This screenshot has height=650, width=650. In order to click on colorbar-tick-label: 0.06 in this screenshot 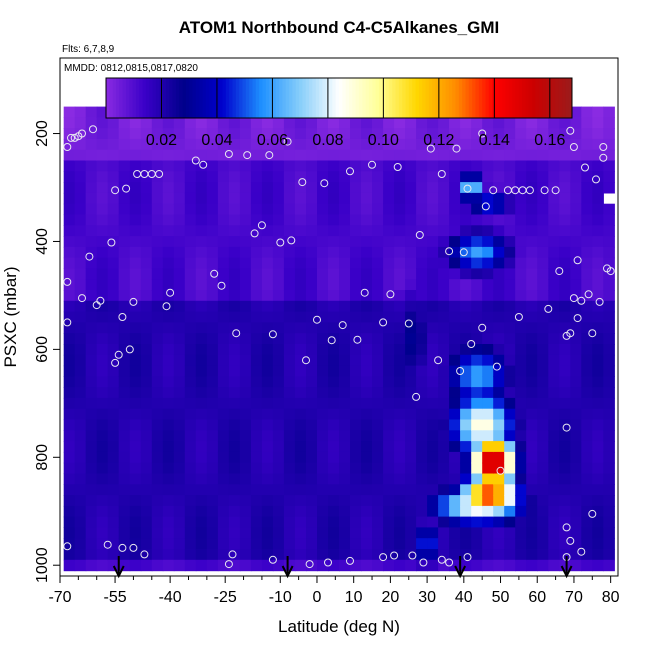, I will do `click(272, 140)`.